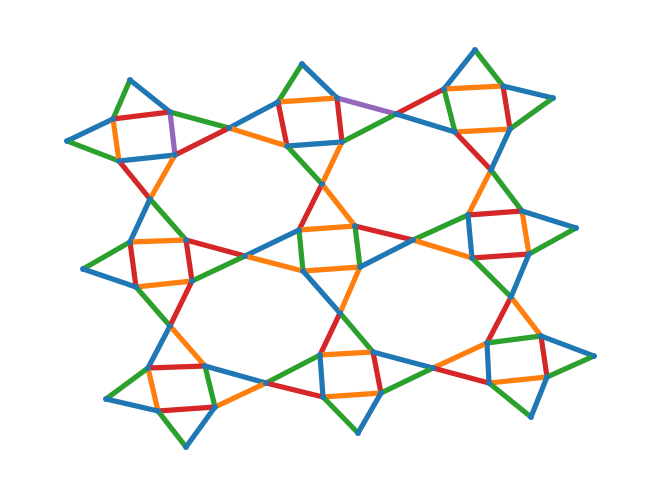 The height and width of the screenshot is (499, 660). I want to click on graph-edge-purple, so click(172, 133).